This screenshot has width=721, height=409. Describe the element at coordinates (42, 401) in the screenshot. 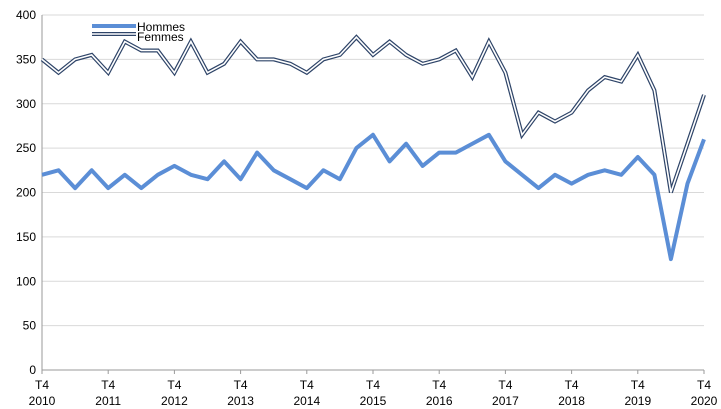

I see `x-tick-label-year: 2010` at that location.